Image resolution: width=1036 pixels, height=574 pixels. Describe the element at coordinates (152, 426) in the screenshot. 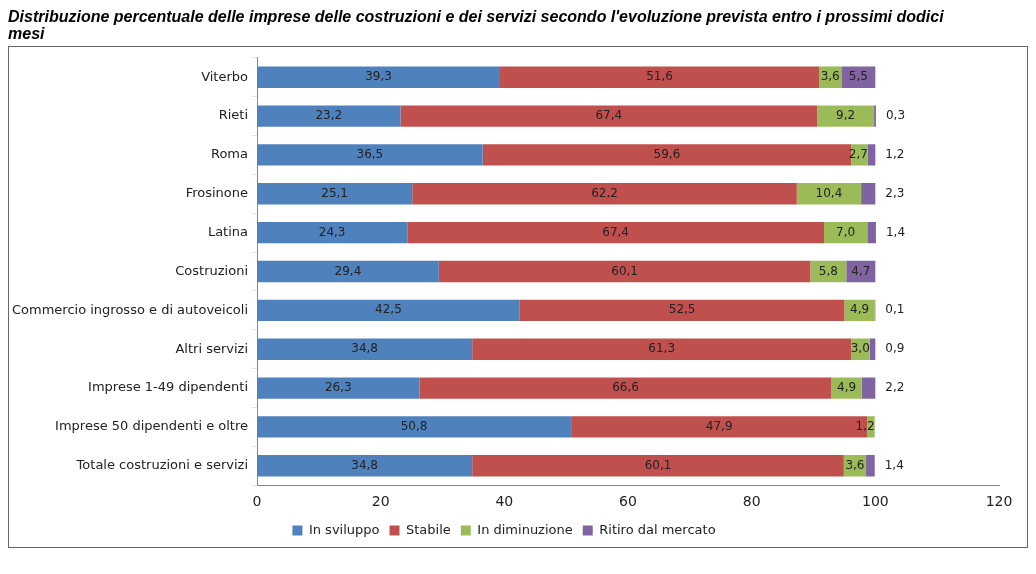

I see `y-tick-label: Imprese 50 dipendenti e oltre` at that location.